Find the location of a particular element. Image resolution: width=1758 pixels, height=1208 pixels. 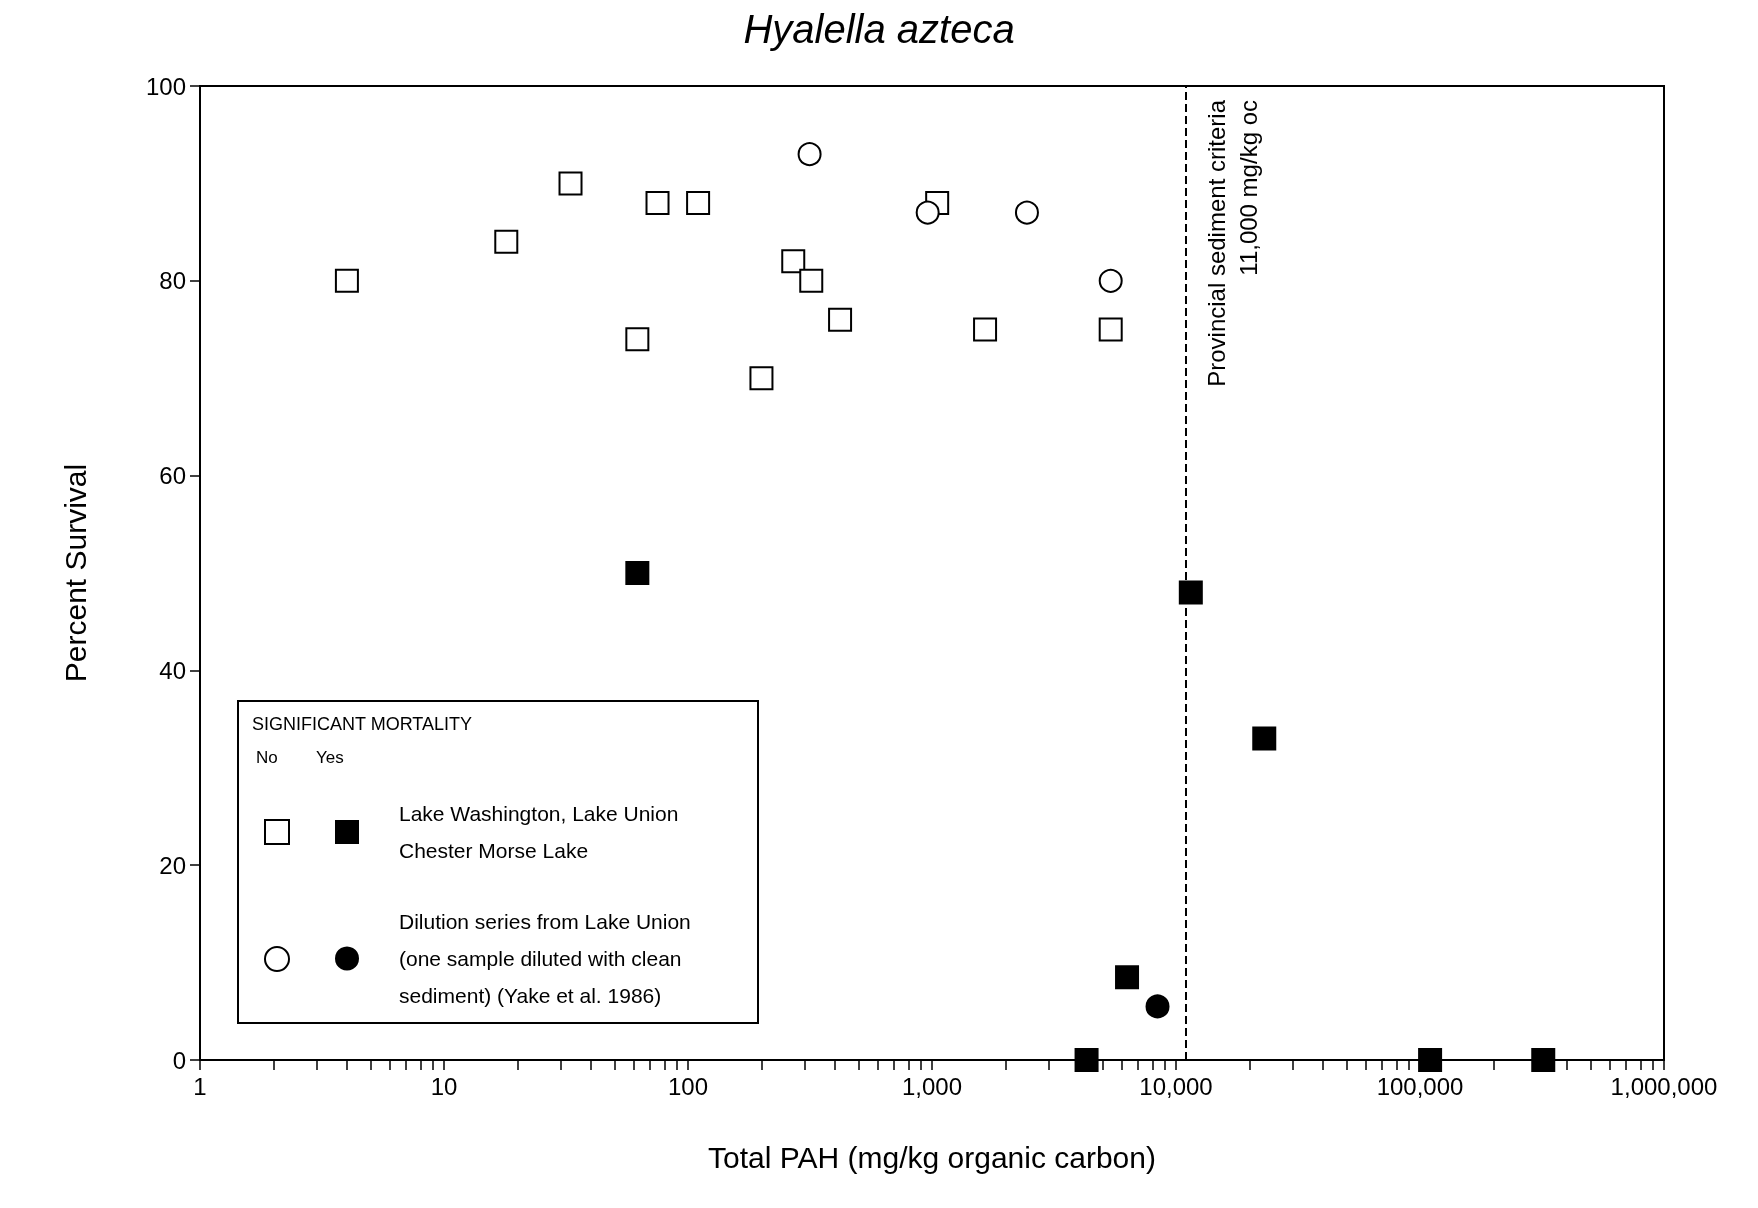

y-tick-label: 100 is located at coordinates (165, 86).